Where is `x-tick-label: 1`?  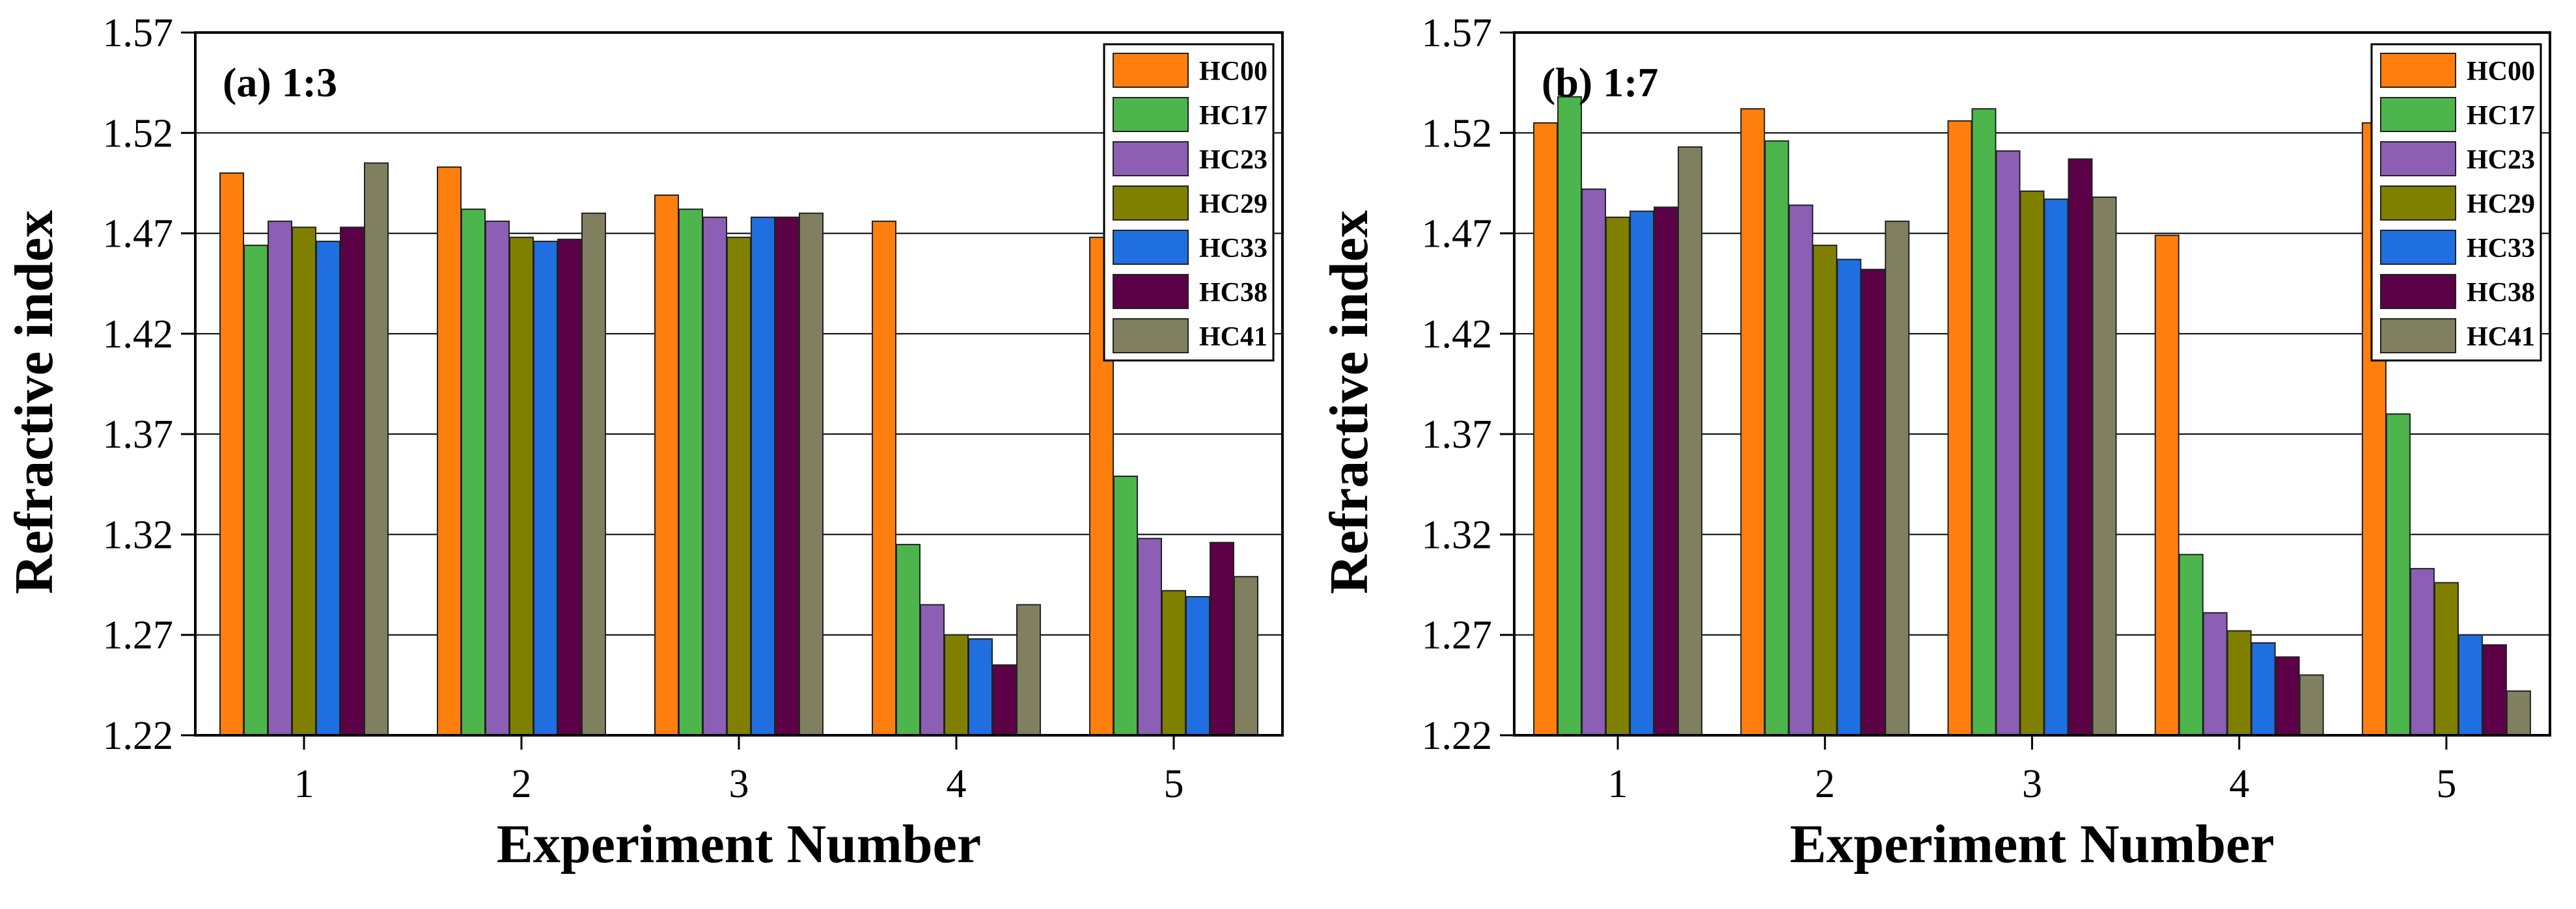 x-tick-label: 1 is located at coordinates (304, 784).